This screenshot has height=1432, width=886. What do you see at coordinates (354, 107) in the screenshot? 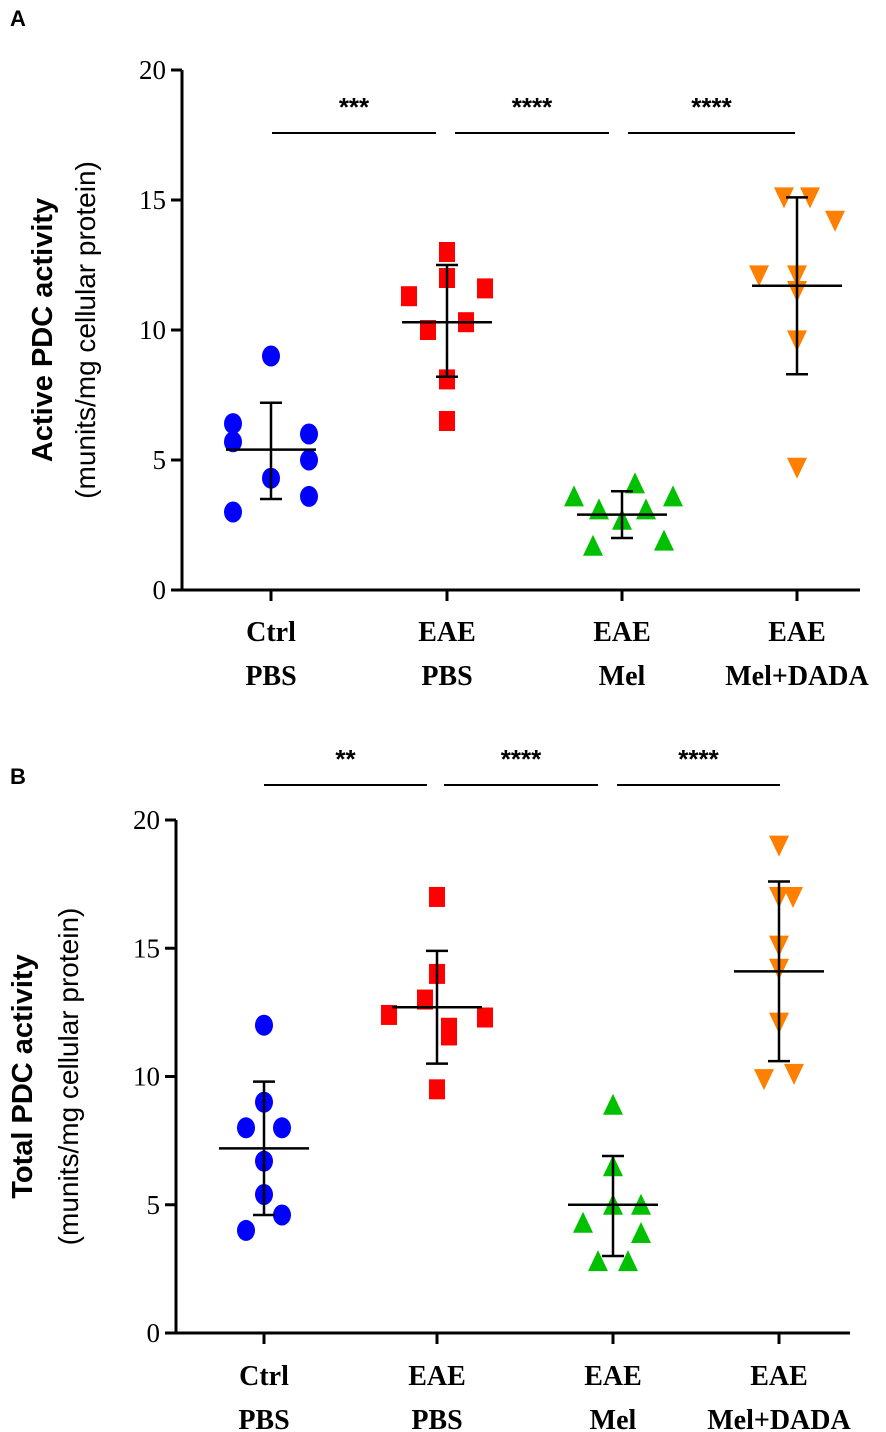
I see `significance-label: ***` at bounding box center [354, 107].